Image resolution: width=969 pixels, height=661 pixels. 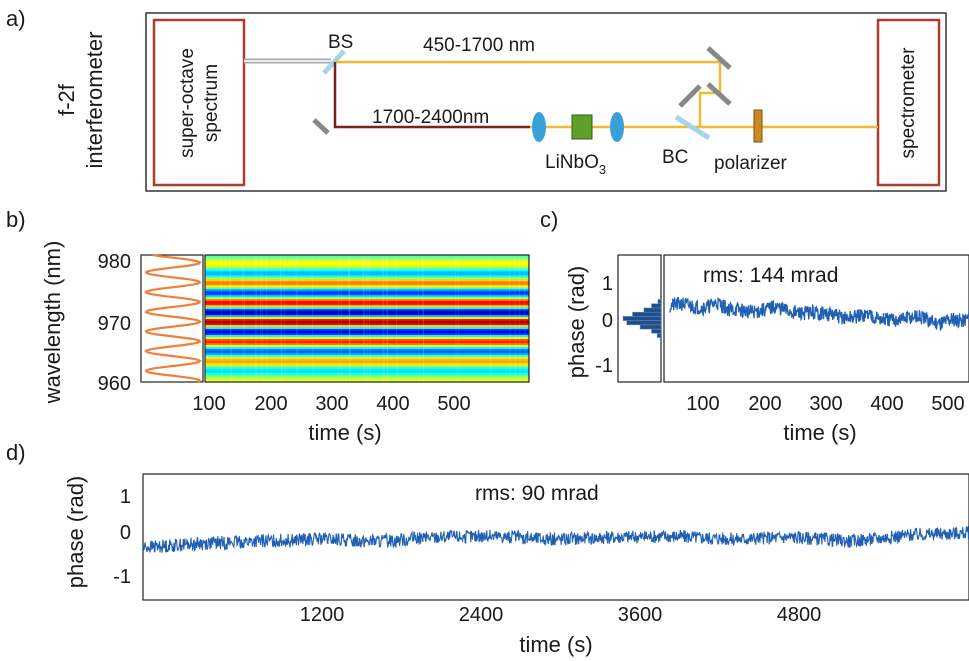 What do you see at coordinates (675, 157) in the screenshot?
I see `bc-label: BC` at bounding box center [675, 157].